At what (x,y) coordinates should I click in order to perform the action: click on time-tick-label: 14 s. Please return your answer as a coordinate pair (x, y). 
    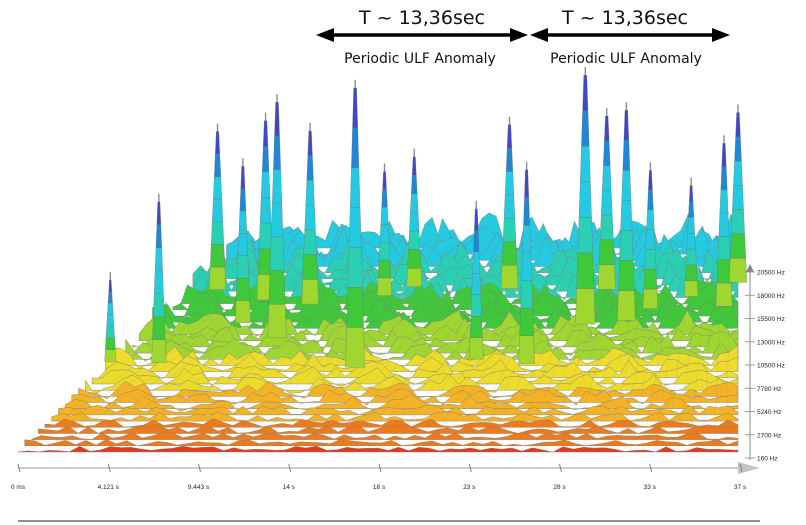
    Looking at the image, I should click on (289, 487).